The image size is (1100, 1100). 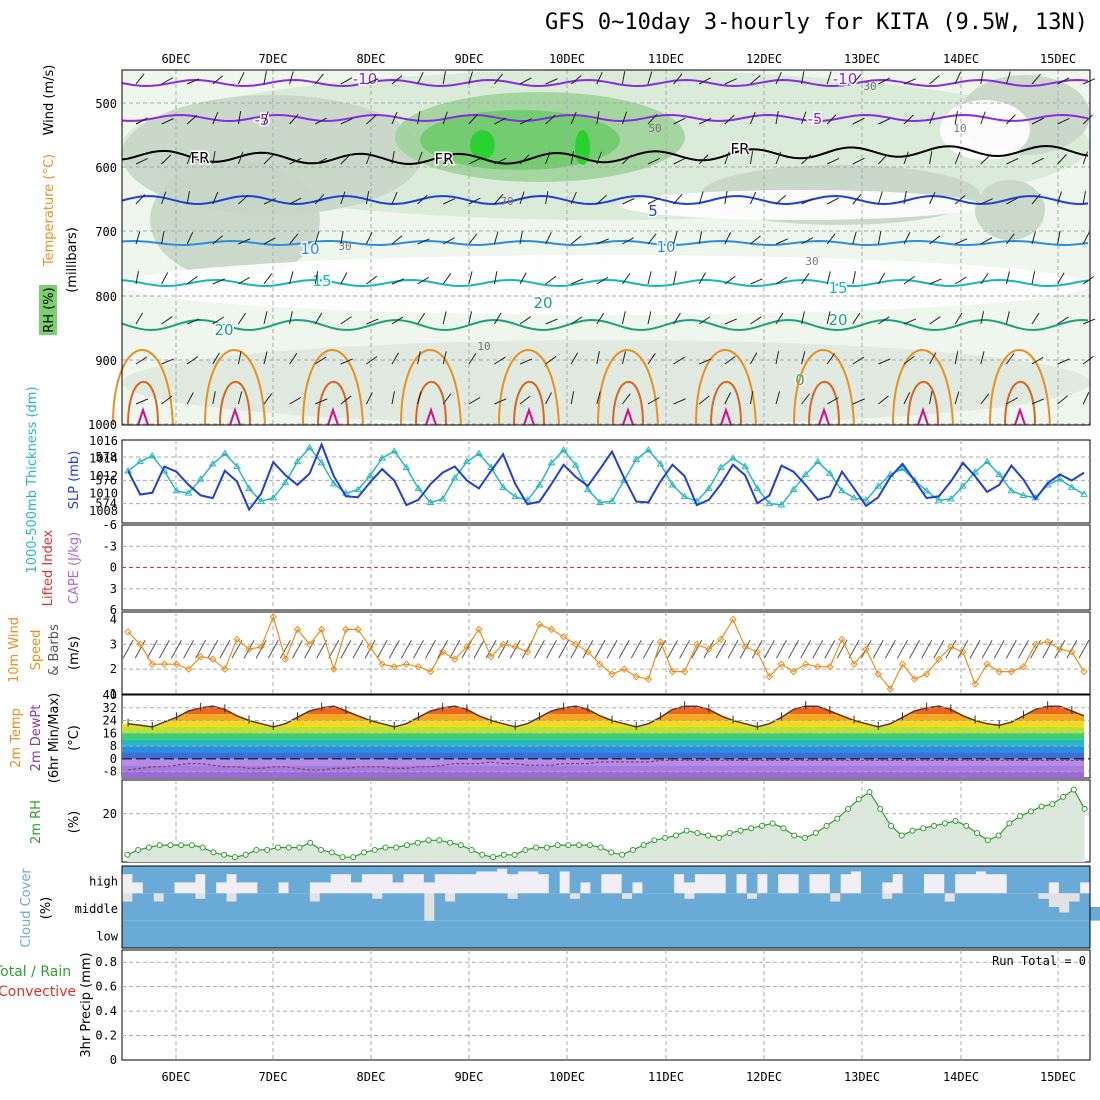 What do you see at coordinates (106, 1036) in the screenshot?
I see `precip-tick-3: 0.2` at bounding box center [106, 1036].